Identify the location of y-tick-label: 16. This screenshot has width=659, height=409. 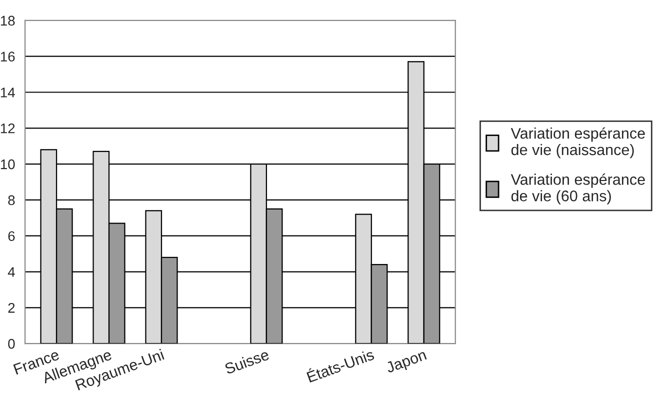
(7, 57).